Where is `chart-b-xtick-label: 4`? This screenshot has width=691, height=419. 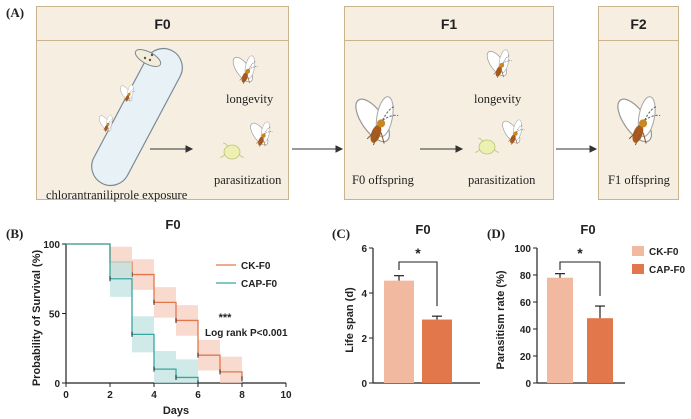 chart-b-xtick-label: 4 is located at coordinates (154, 395).